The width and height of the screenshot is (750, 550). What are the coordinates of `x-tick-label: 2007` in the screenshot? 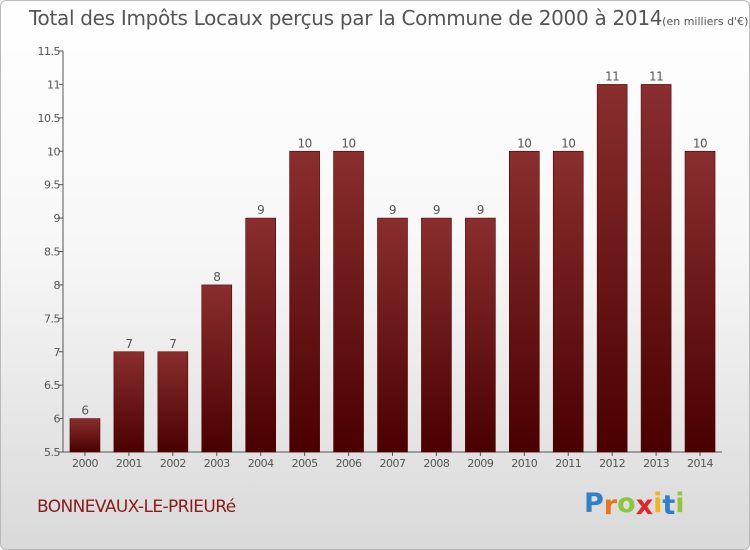 It's located at (393, 463).